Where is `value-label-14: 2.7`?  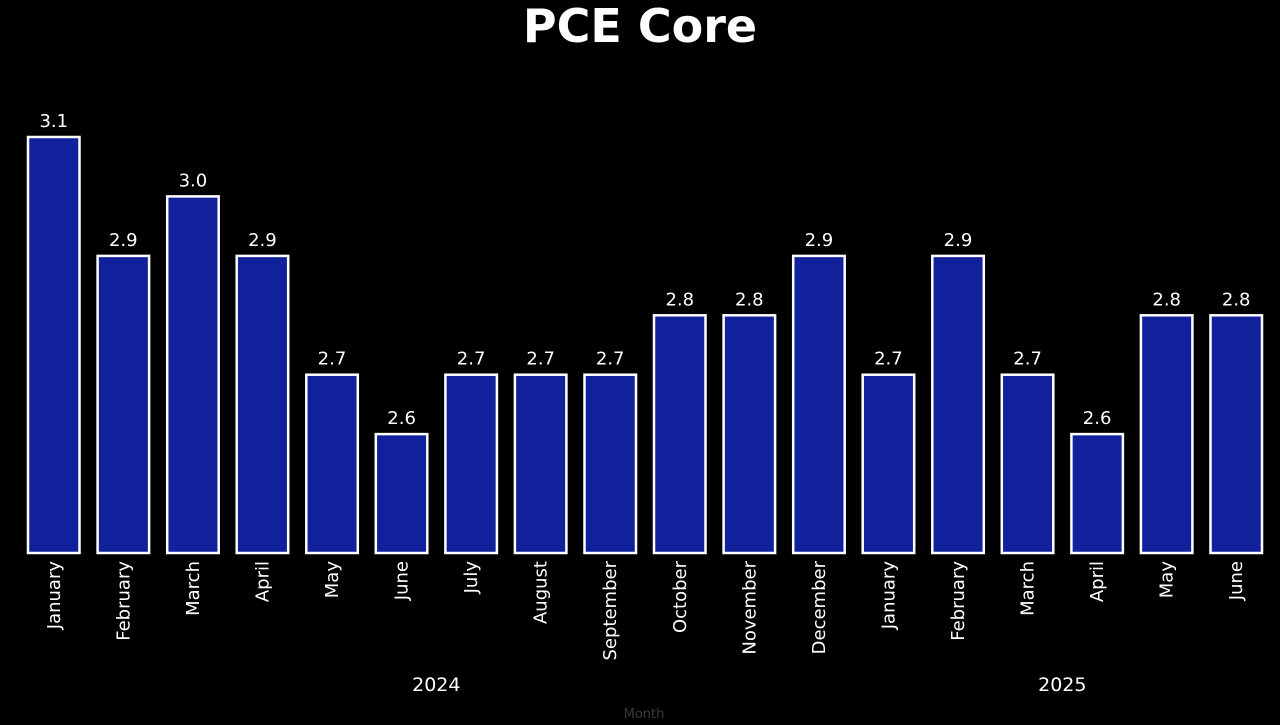
value-label-14: 2.7 is located at coordinates (1027, 359).